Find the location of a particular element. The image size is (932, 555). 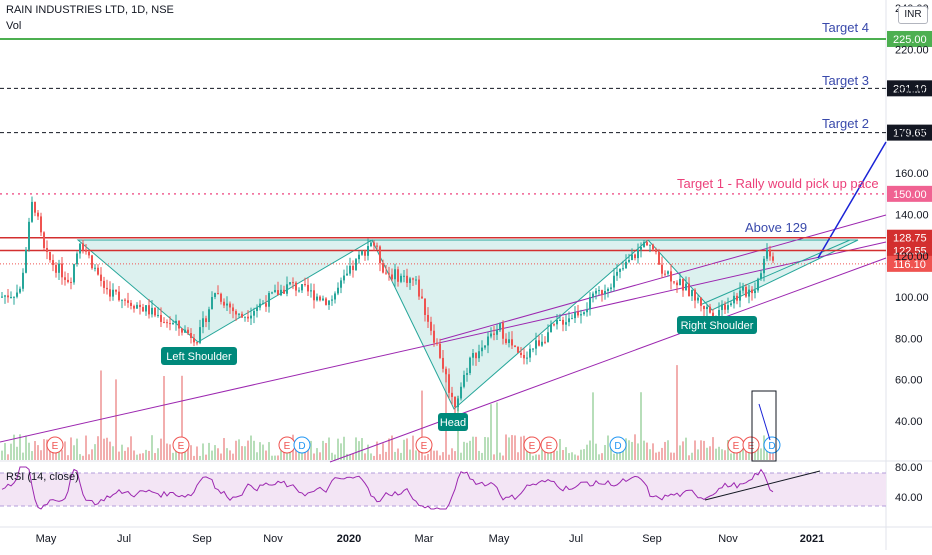

event-marker-label: D is located at coordinates (617, 446).